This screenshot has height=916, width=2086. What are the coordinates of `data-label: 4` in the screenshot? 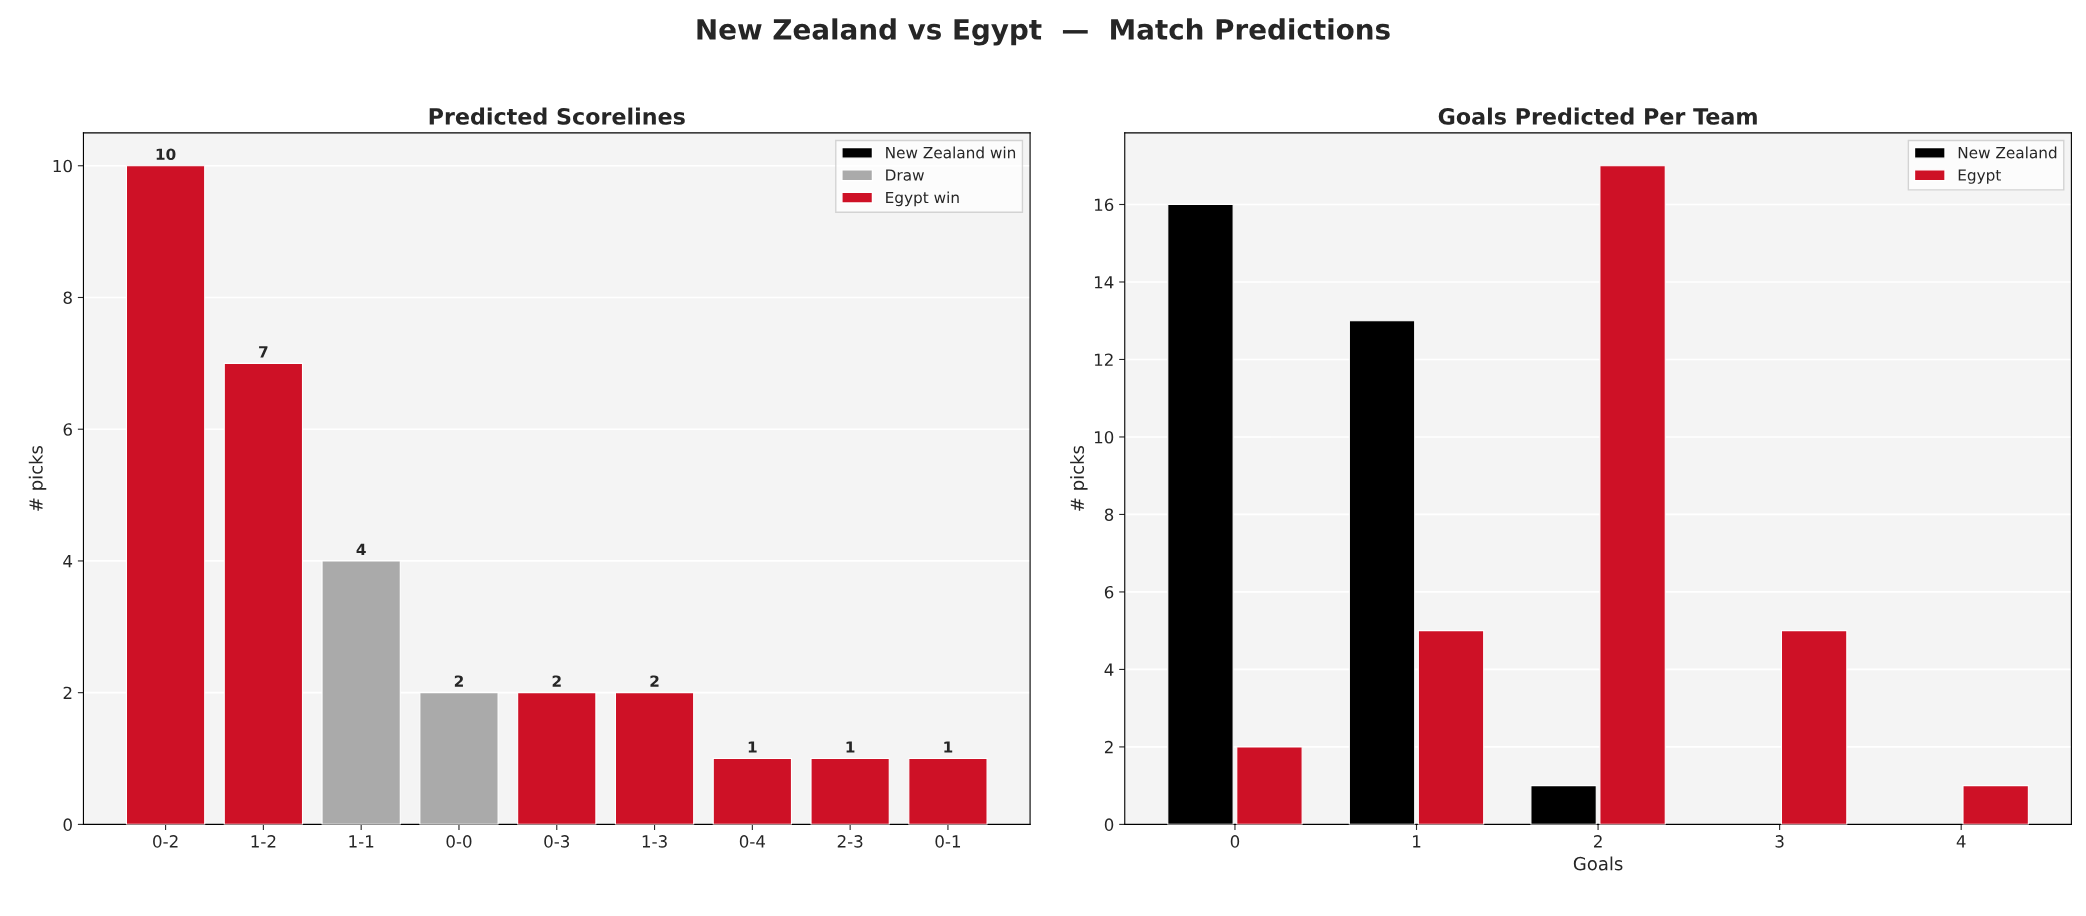 It's located at (361, 549).